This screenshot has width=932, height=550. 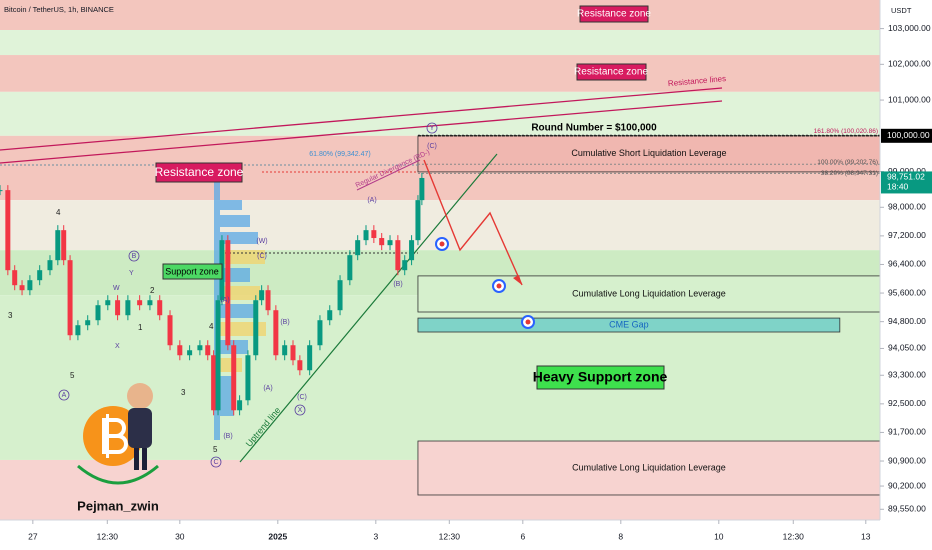 What do you see at coordinates (277, 536) in the screenshot?
I see `x-tick-label: 2025` at bounding box center [277, 536].